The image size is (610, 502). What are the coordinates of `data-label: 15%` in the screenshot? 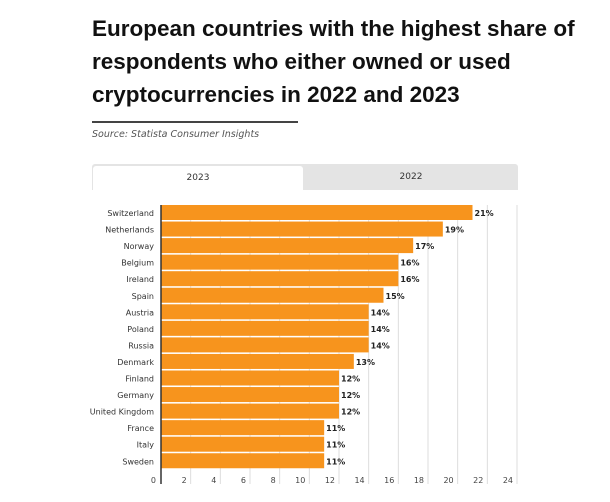 It's located at (395, 296).